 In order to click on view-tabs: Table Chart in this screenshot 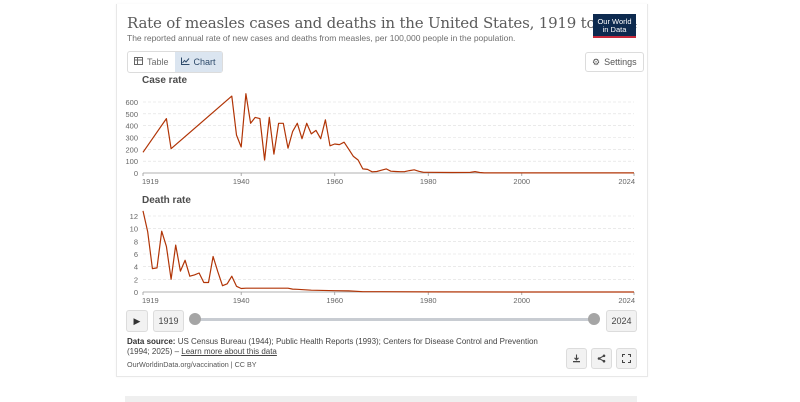, I will do `click(175, 62)`.